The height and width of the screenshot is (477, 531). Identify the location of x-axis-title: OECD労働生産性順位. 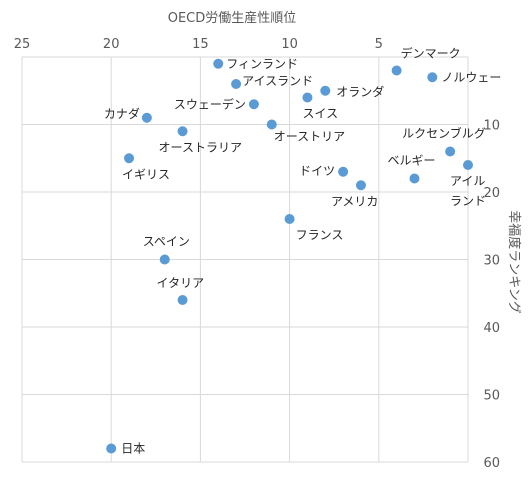
(232, 18).